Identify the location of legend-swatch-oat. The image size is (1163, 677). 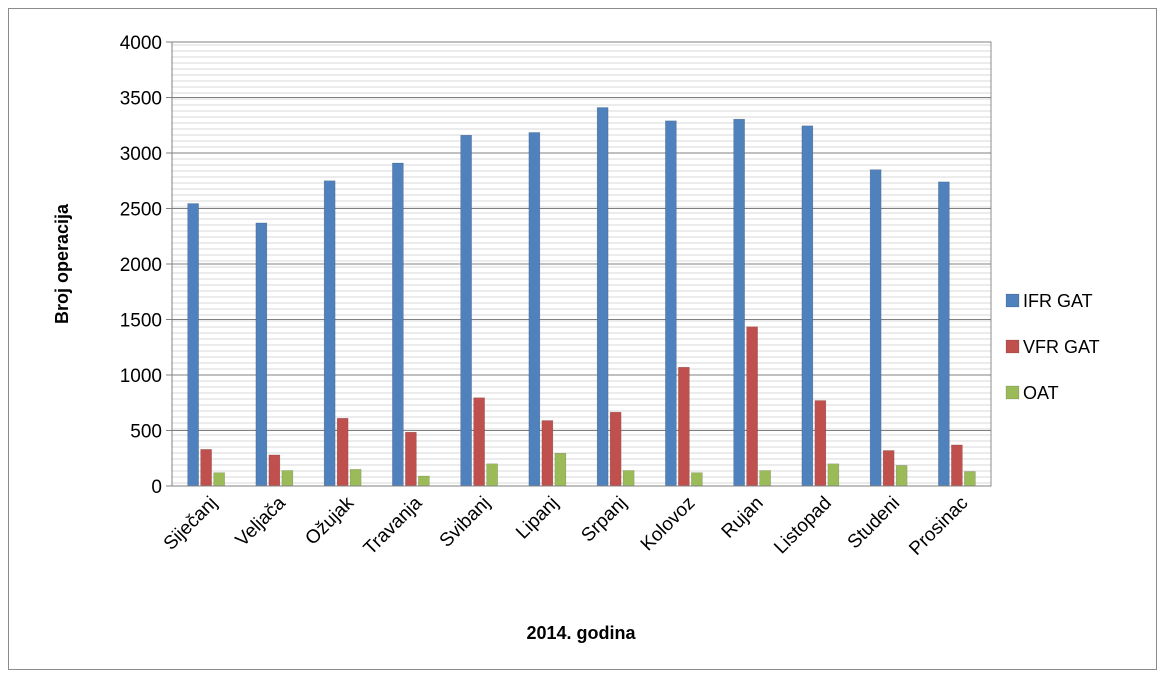
(1012, 392).